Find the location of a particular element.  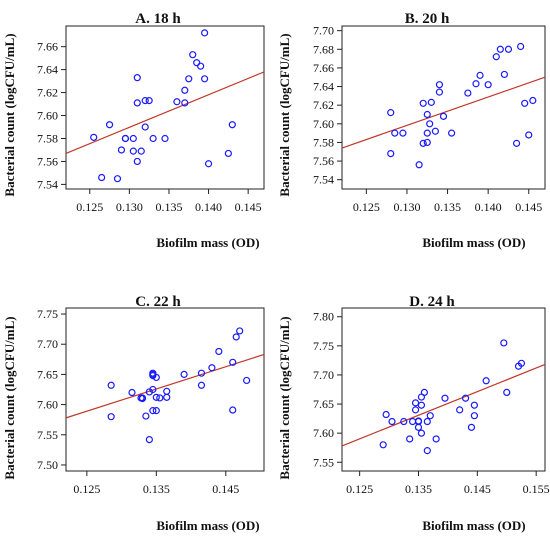

tick-group: 0.125 0.135 0.145 7.50 7.55 7.60 7.65 7.70 7.75 is located at coordinates (138, 401).